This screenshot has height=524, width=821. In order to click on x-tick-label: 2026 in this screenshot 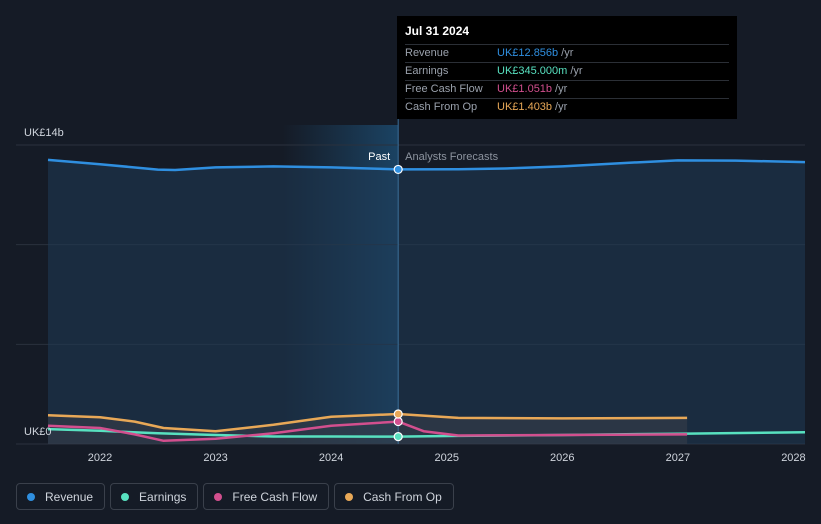, I will do `click(562, 458)`.